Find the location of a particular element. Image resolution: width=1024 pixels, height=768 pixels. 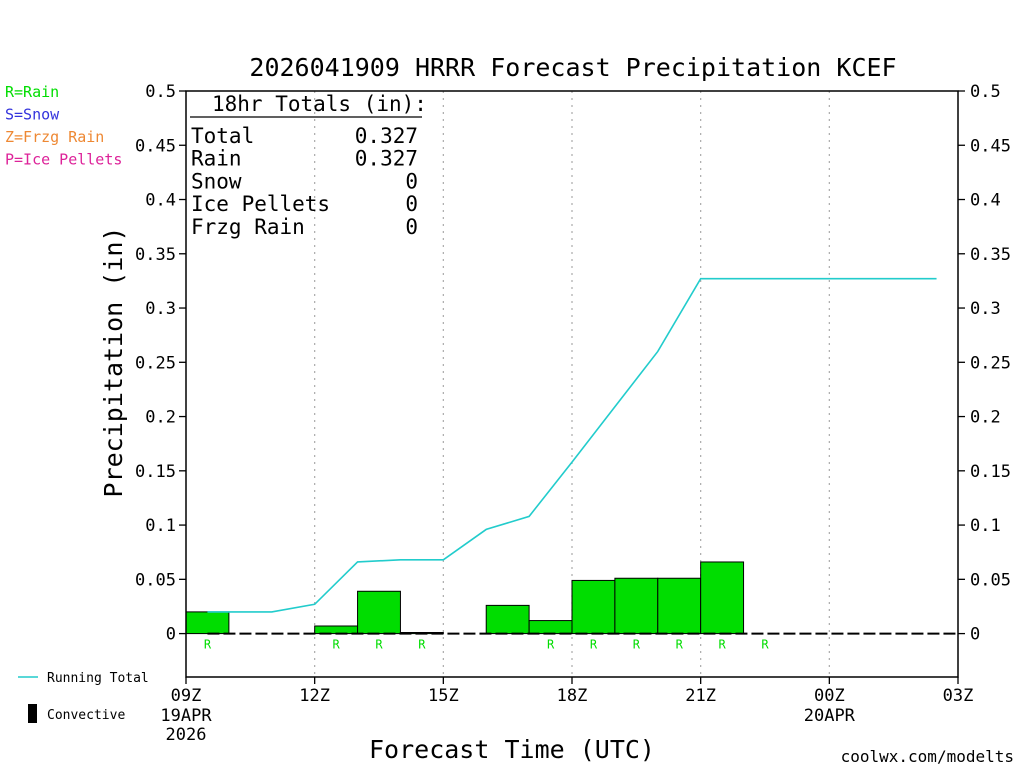

y-tick-label: 0.25 is located at coordinates (155, 363).